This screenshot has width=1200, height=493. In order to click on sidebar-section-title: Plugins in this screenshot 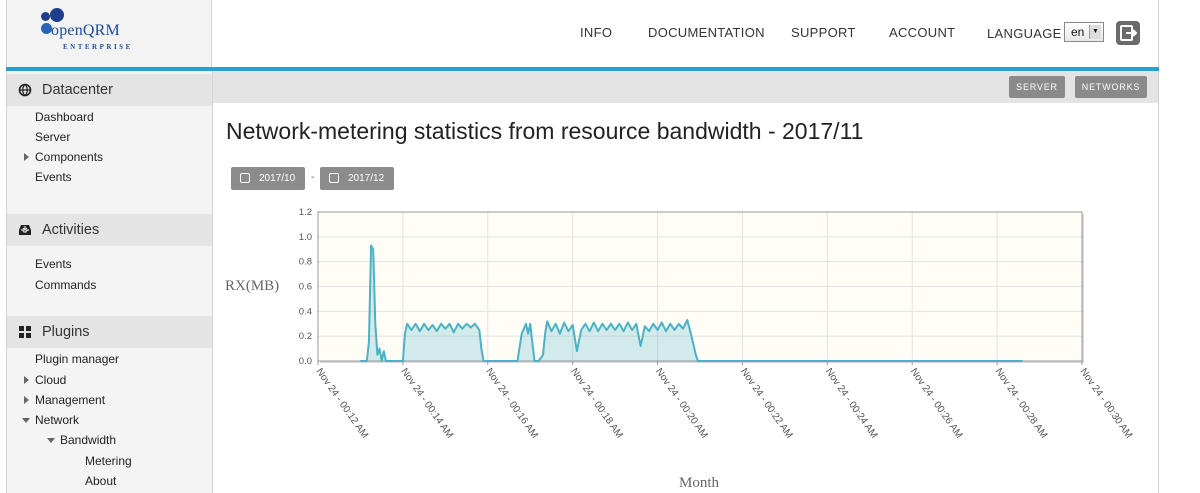, I will do `click(66, 332)`.